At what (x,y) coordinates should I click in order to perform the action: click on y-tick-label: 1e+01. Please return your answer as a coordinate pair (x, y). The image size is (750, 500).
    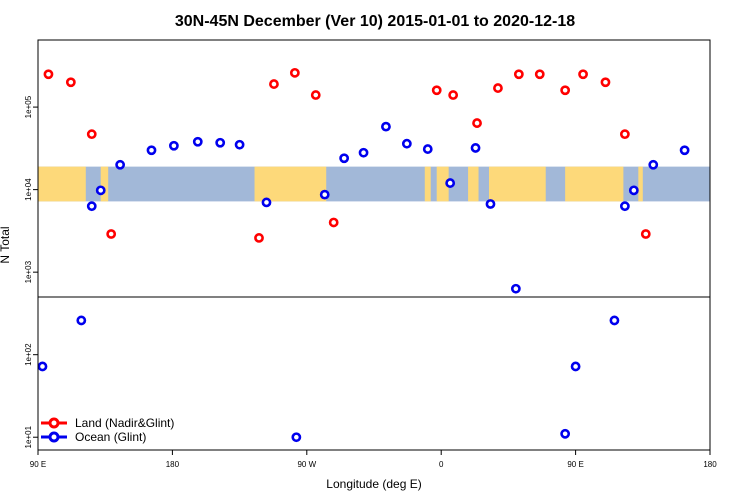
    Looking at the image, I should click on (28, 436).